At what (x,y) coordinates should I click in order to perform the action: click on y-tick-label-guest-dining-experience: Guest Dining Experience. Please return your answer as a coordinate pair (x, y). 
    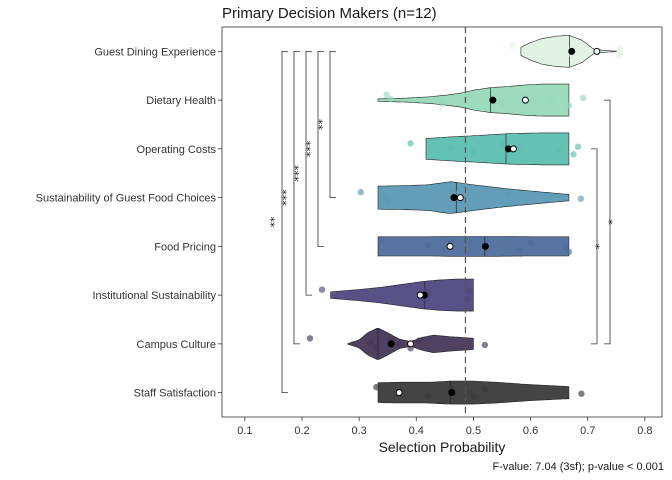
    Looking at the image, I should click on (155, 52).